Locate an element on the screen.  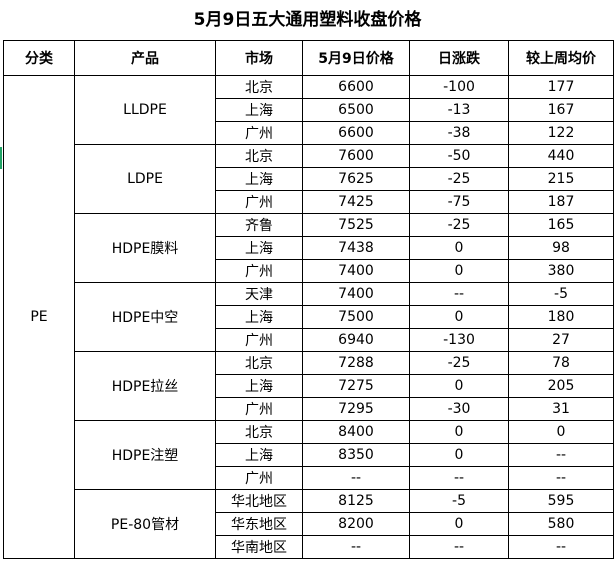
table-row: 上海 8350 0 -- is located at coordinates (309, 455).